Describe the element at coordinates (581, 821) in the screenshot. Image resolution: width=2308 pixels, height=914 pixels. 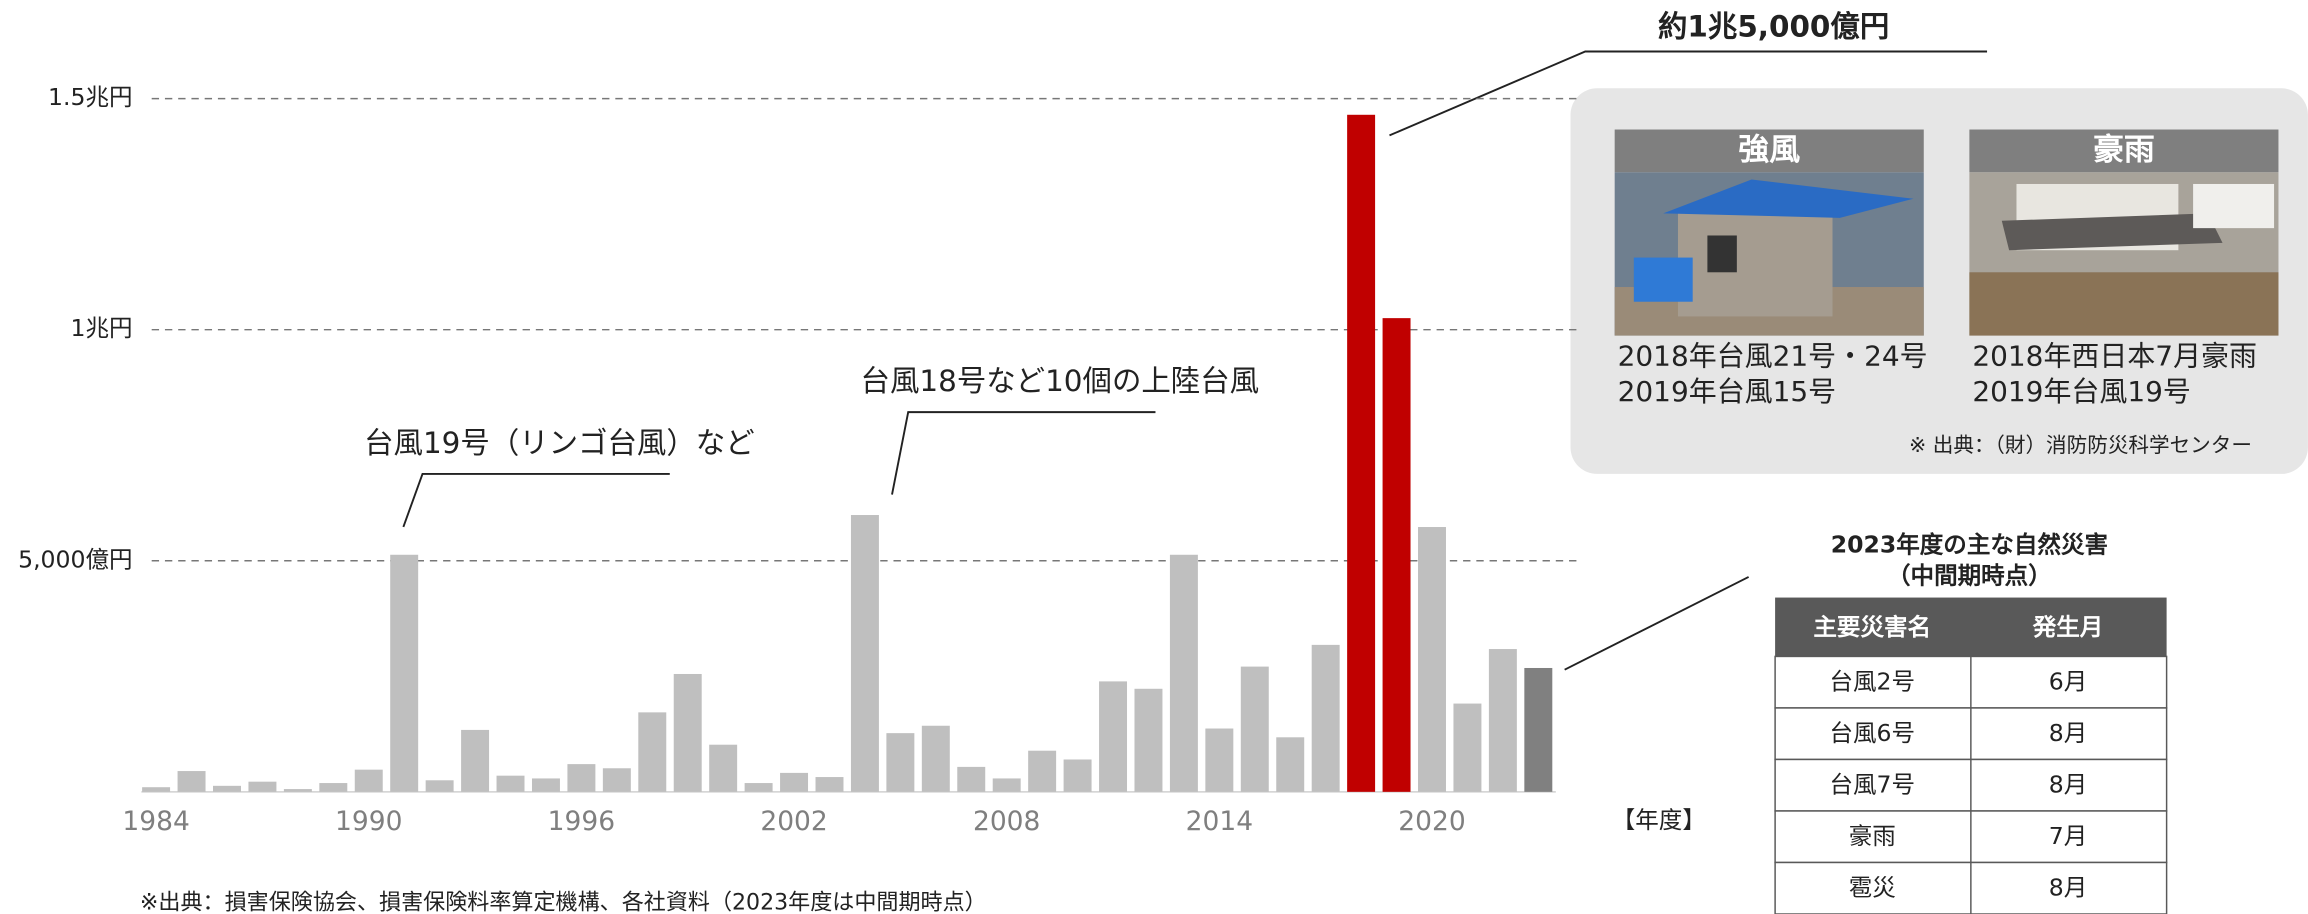
I see `x-tick-label: 1996` at that location.